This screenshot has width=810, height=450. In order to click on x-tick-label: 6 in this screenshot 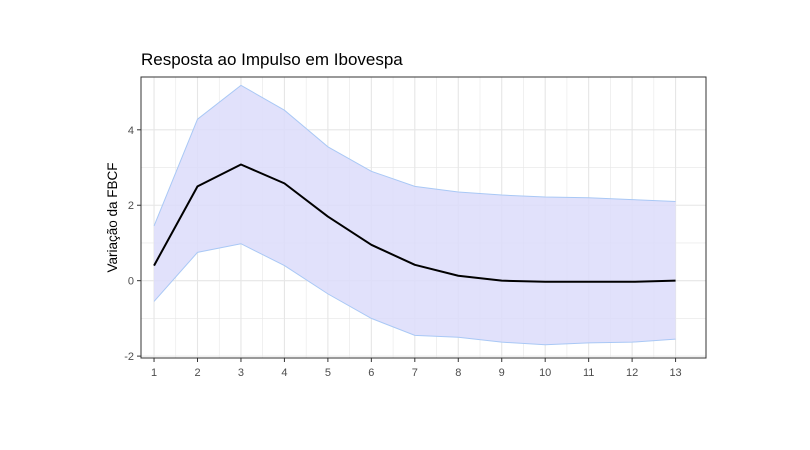, I will do `click(371, 373)`.